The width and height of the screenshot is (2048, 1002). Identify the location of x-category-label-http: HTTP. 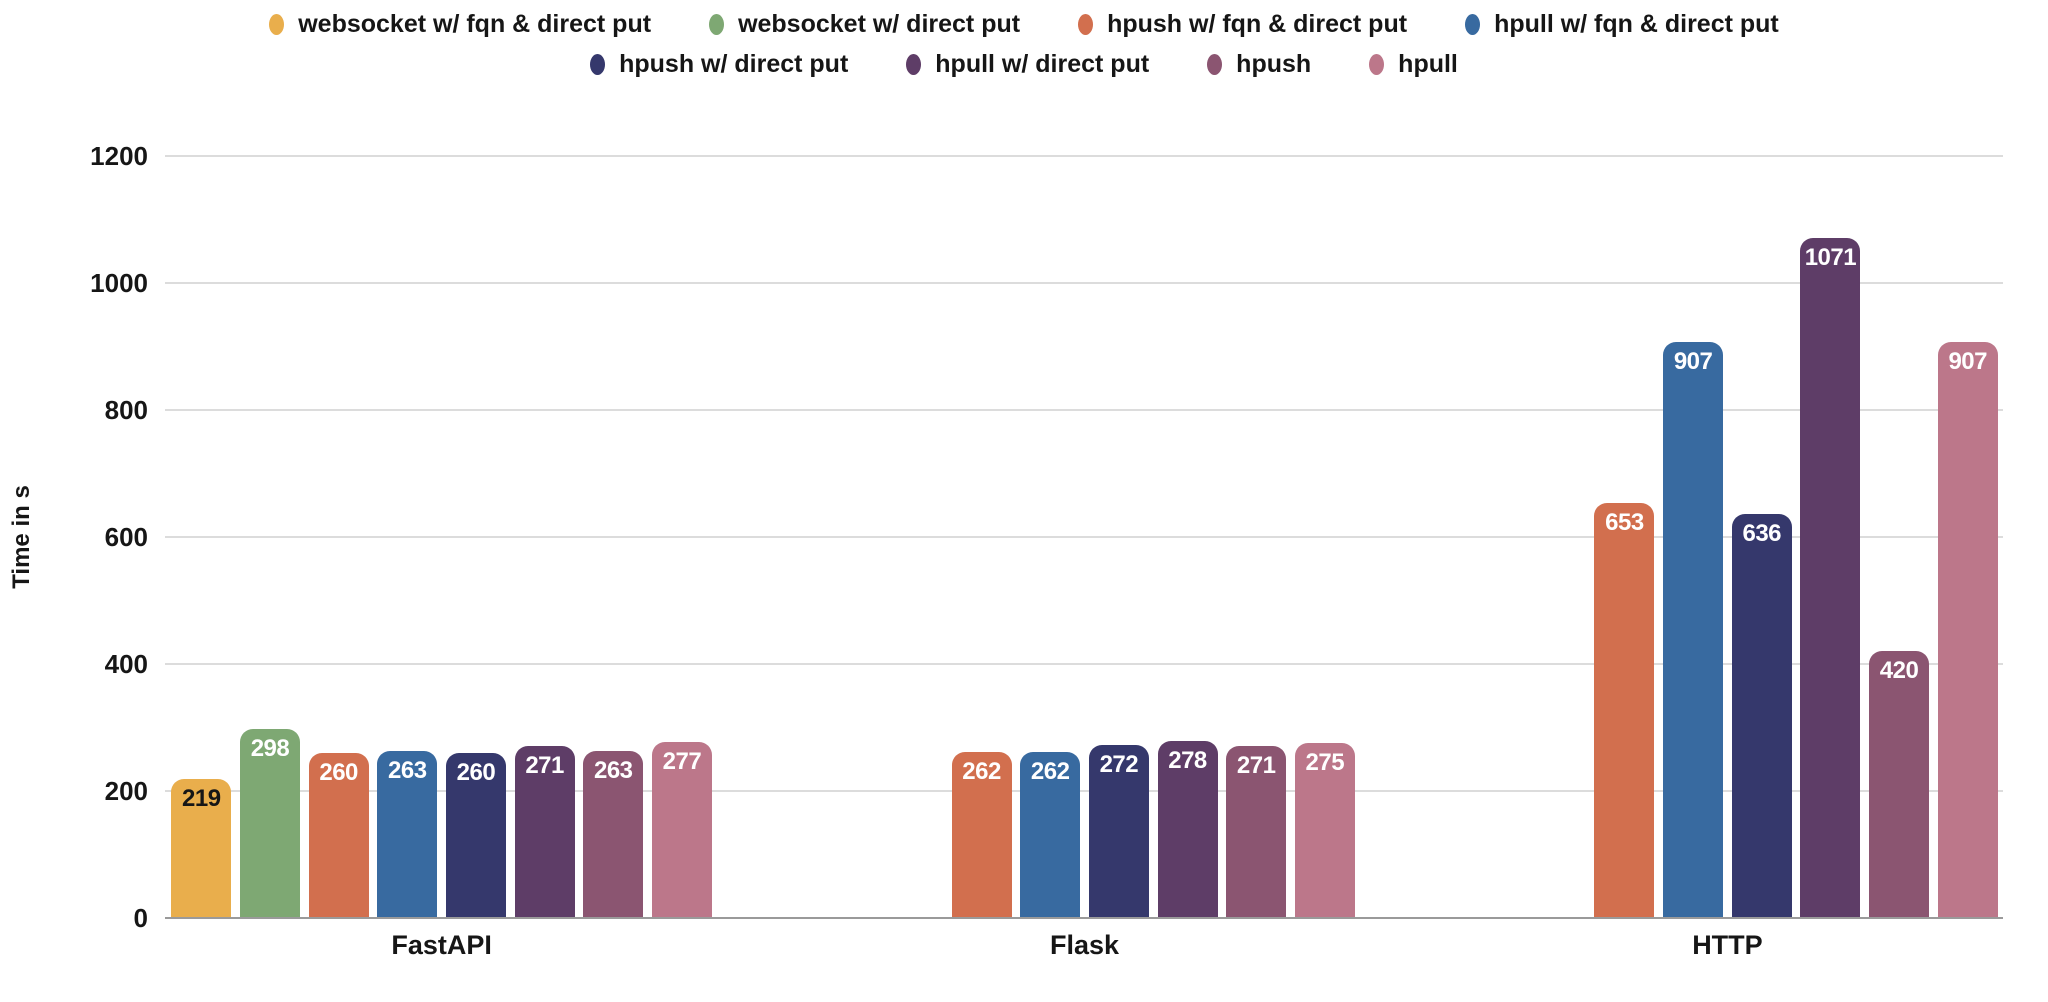
(1727, 945).